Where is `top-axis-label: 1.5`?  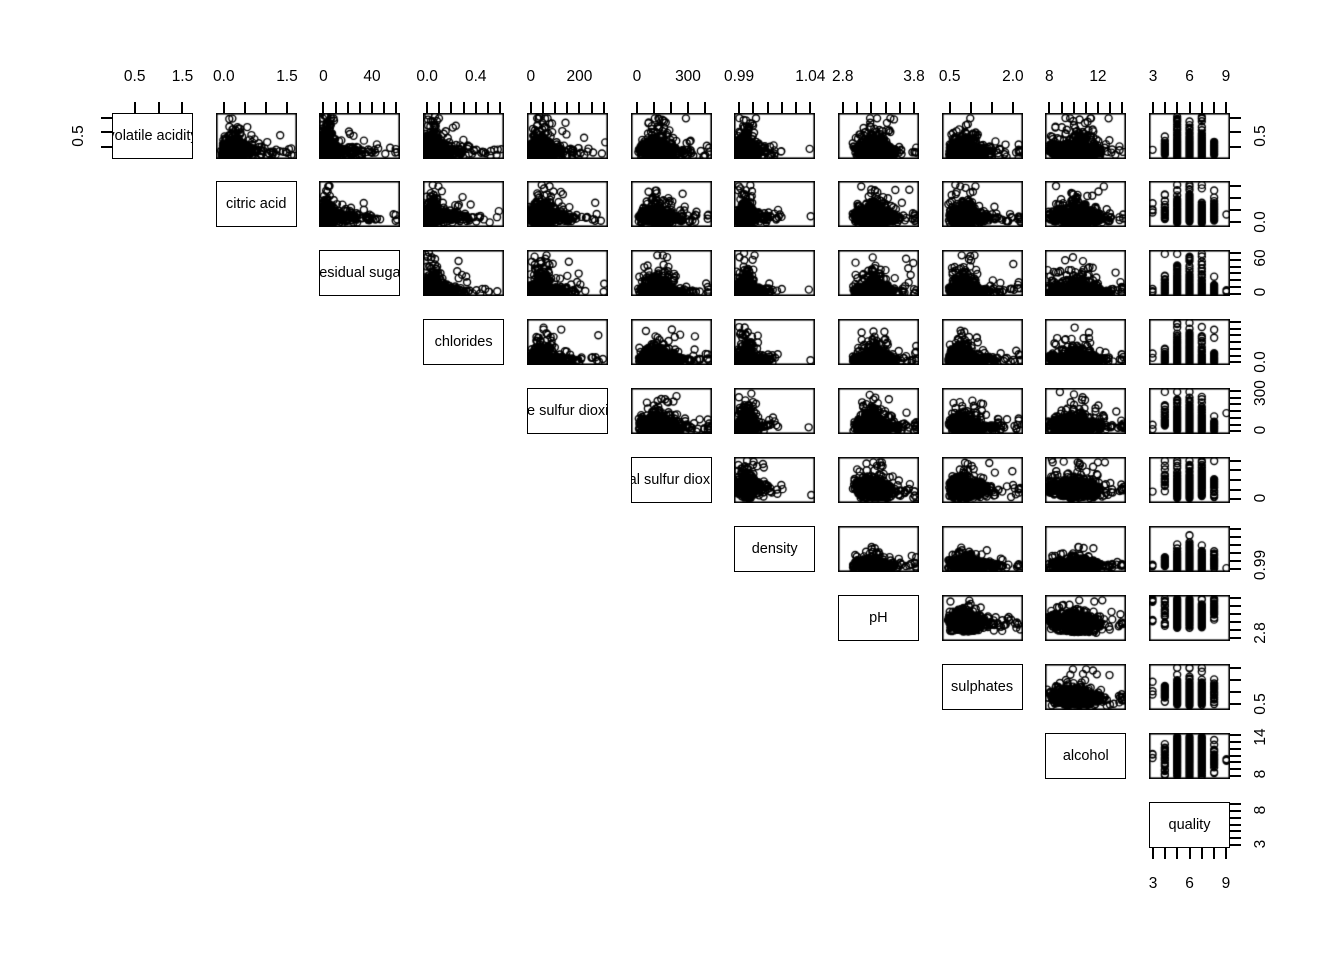 top-axis-label: 1.5 is located at coordinates (287, 76).